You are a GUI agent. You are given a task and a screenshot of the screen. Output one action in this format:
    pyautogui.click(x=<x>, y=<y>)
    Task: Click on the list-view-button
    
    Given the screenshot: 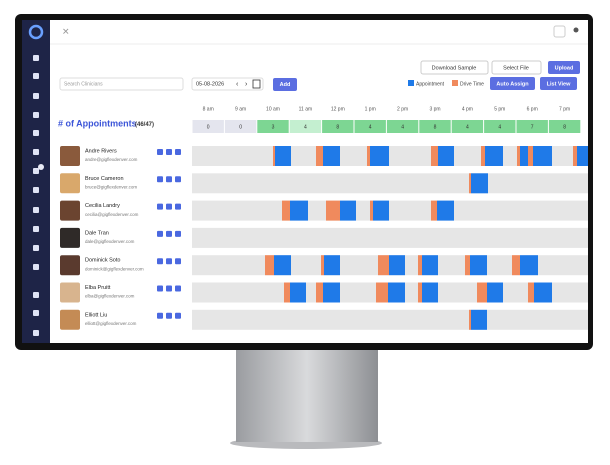 What is the action you would take?
    pyautogui.click(x=558, y=83)
    